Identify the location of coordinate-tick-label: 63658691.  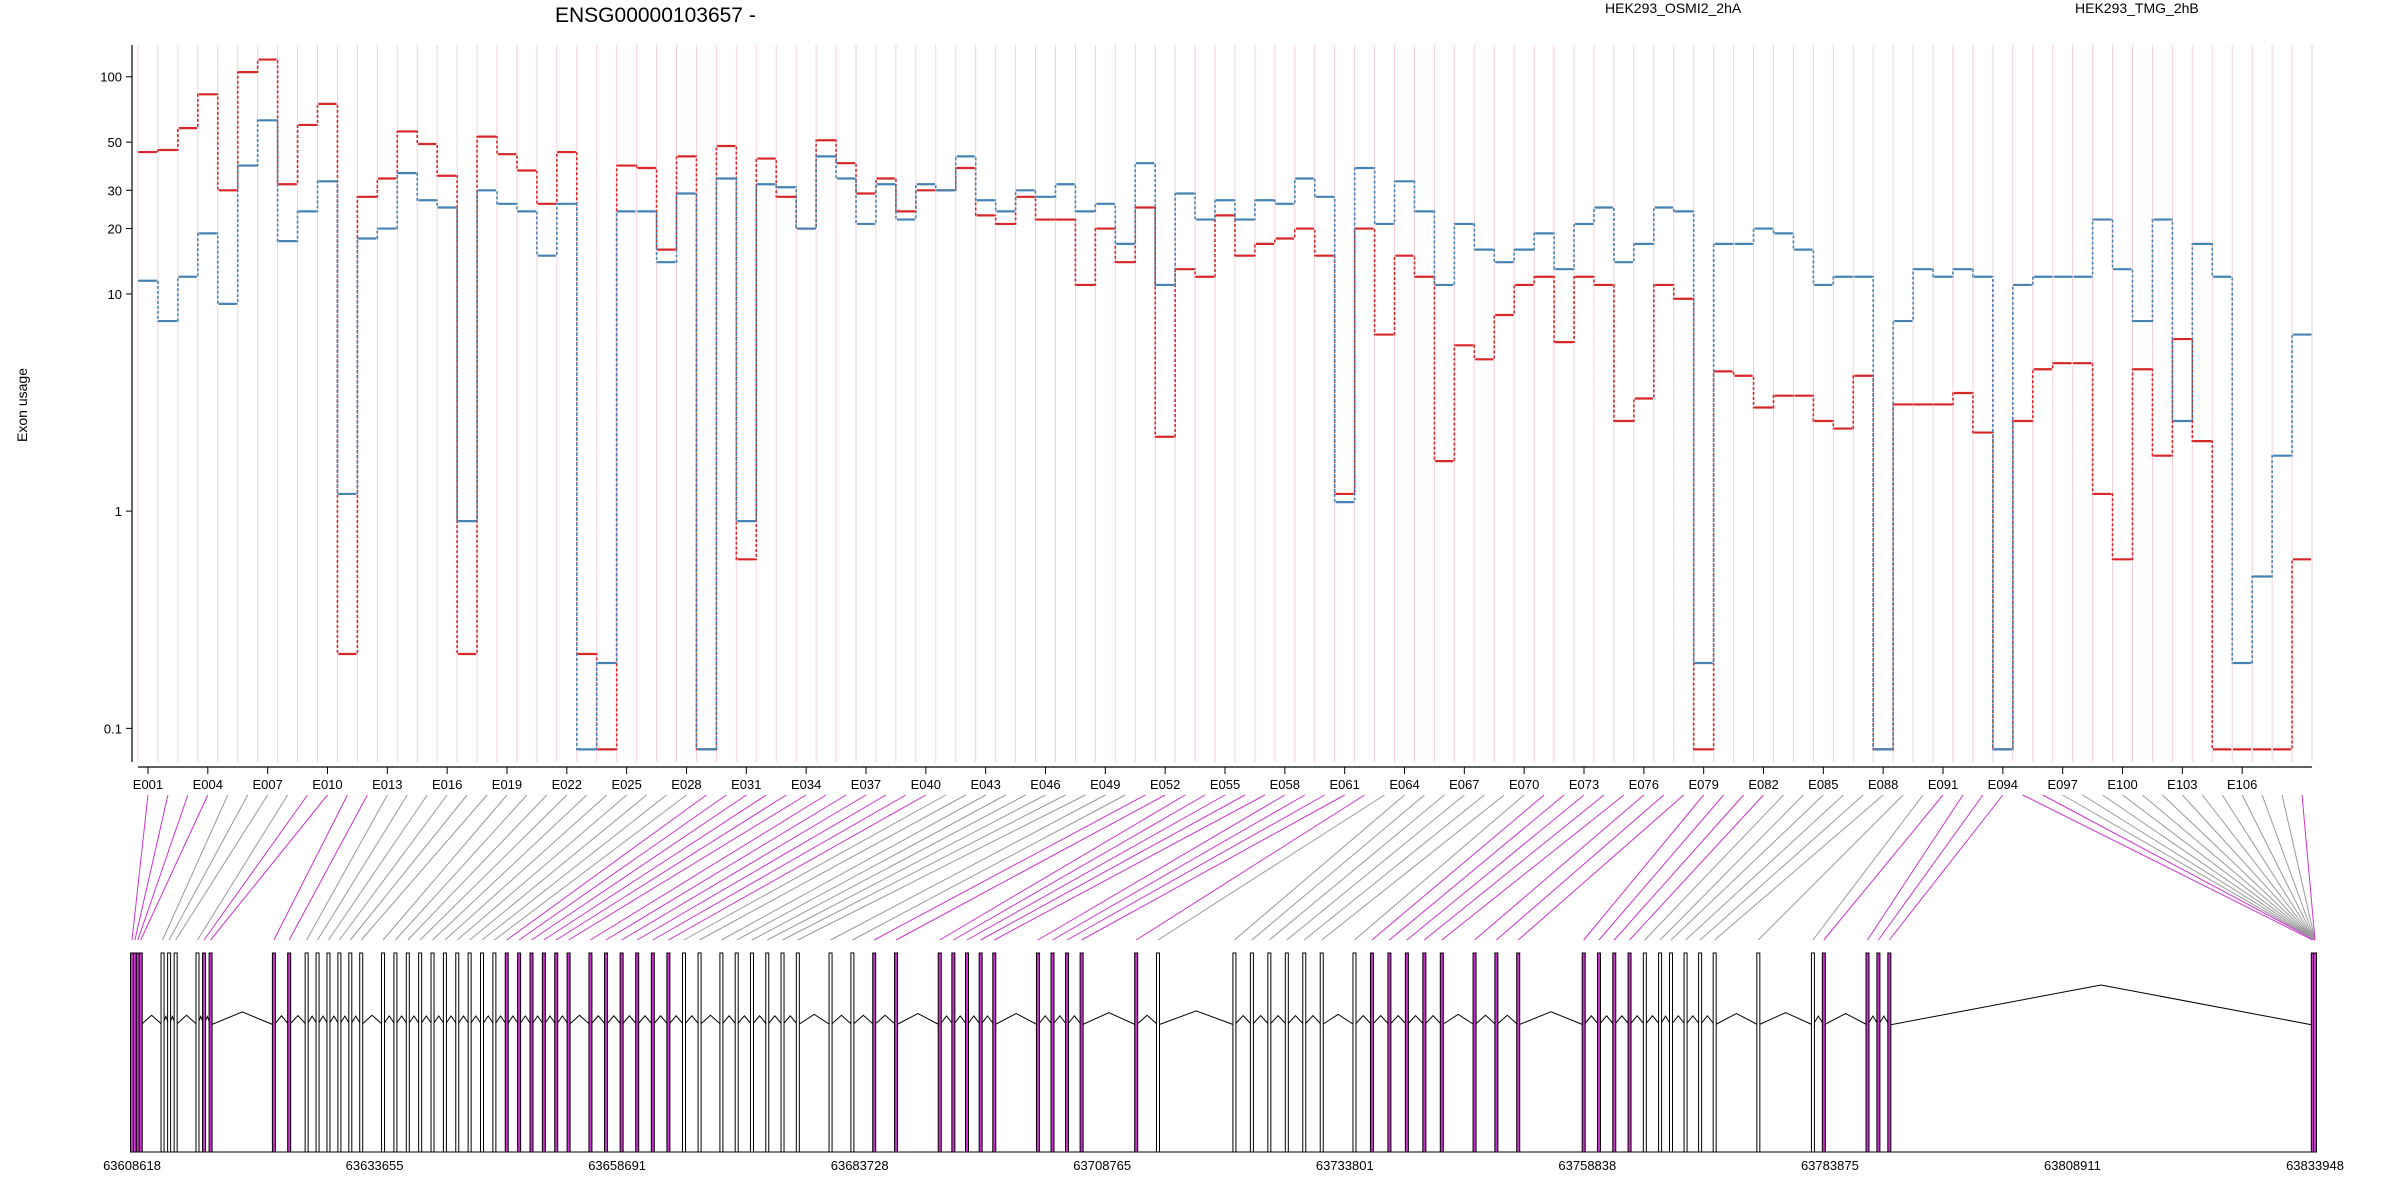
(617, 1165).